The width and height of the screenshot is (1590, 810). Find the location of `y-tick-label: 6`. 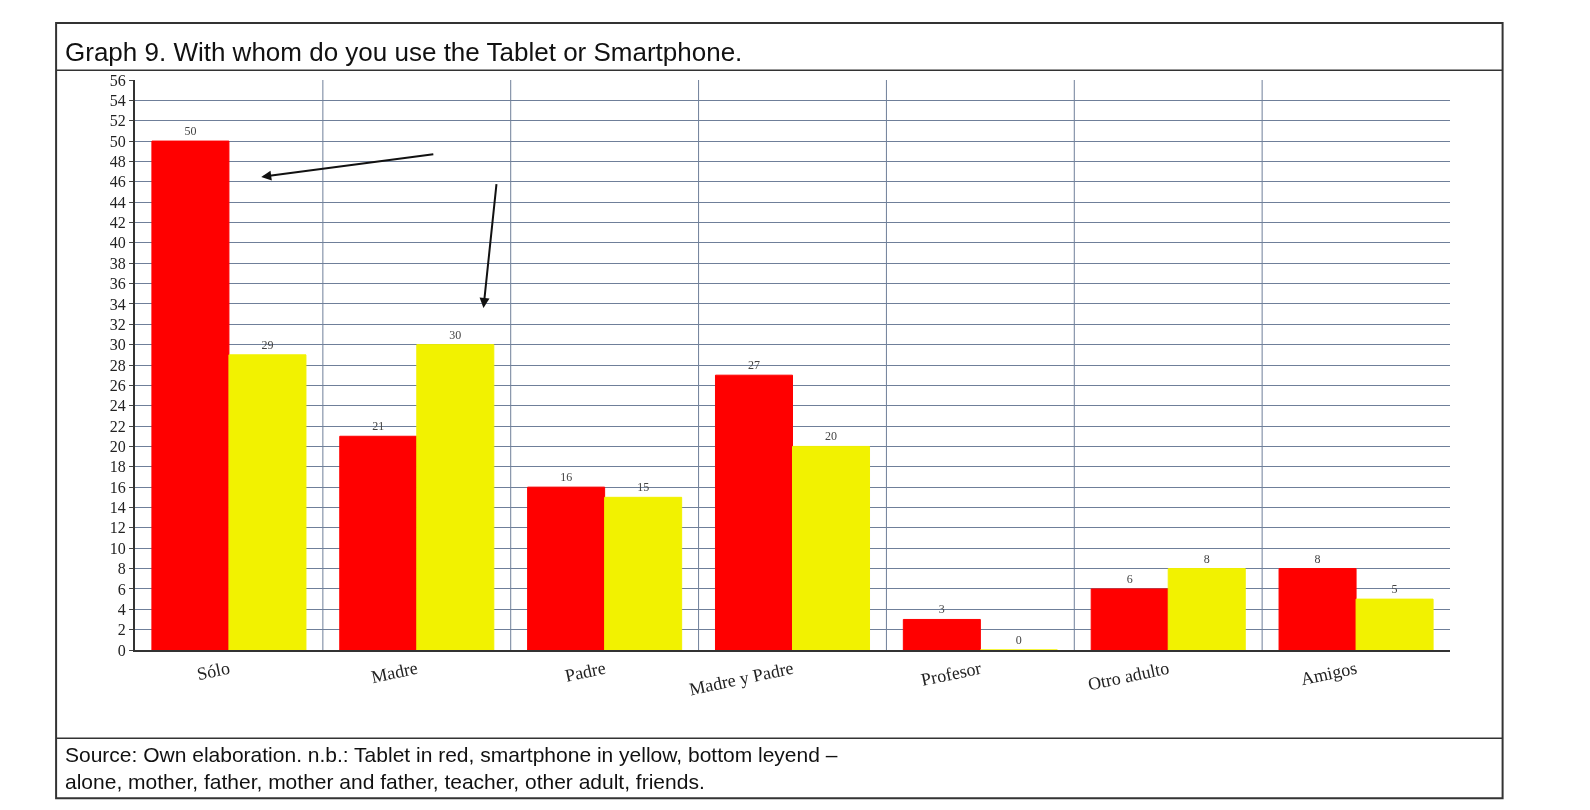

y-tick-label: 6 is located at coordinates (121, 589).